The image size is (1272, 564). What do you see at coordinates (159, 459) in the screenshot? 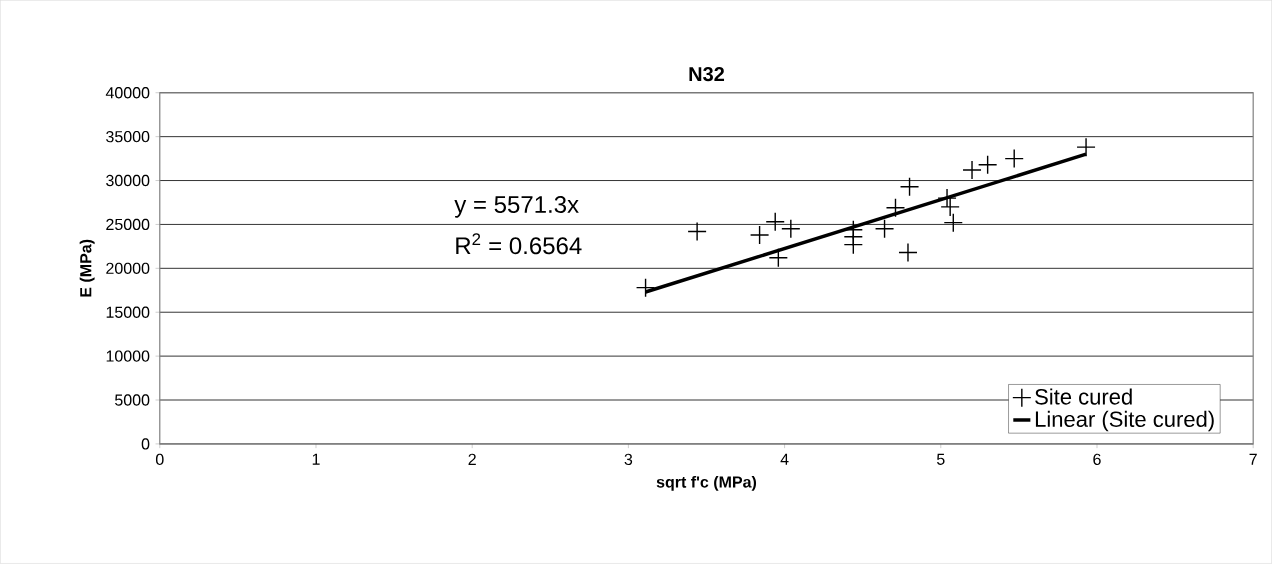
I see `x-tick-label: 0` at bounding box center [159, 459].